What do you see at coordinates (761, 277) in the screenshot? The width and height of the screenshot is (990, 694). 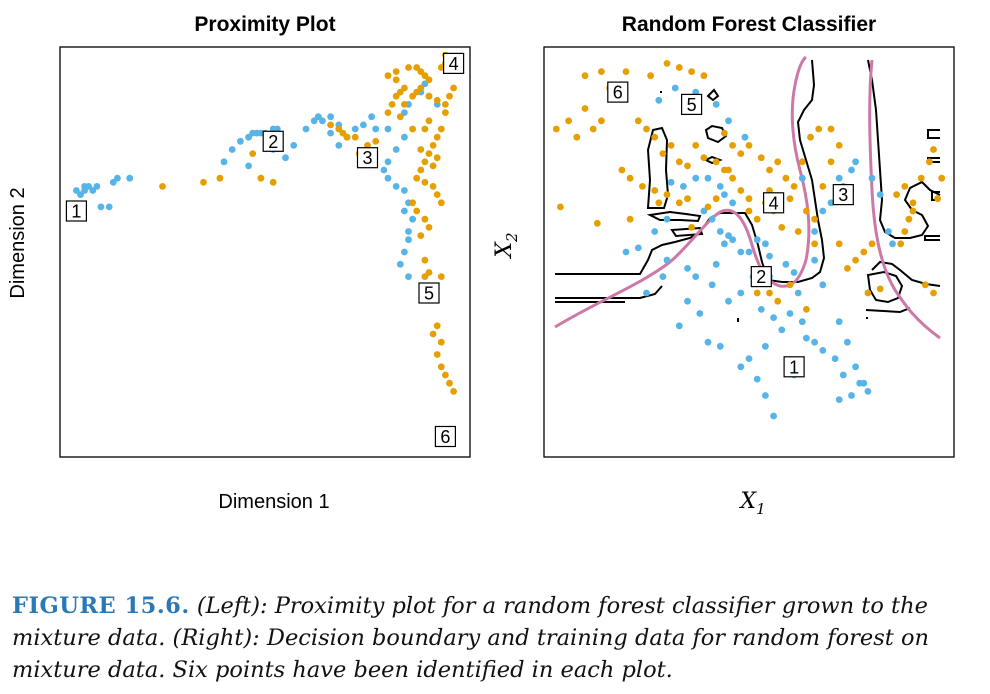 I see `right-marker-label-2: 2` at bounding box center [761, 277].